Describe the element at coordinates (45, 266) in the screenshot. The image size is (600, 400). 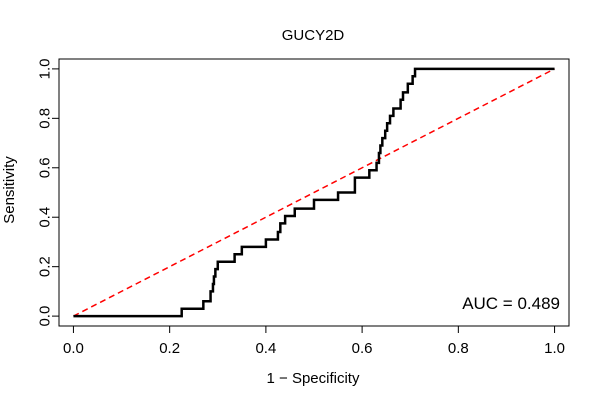
I see `y-tick-label: 0.2` at that location.